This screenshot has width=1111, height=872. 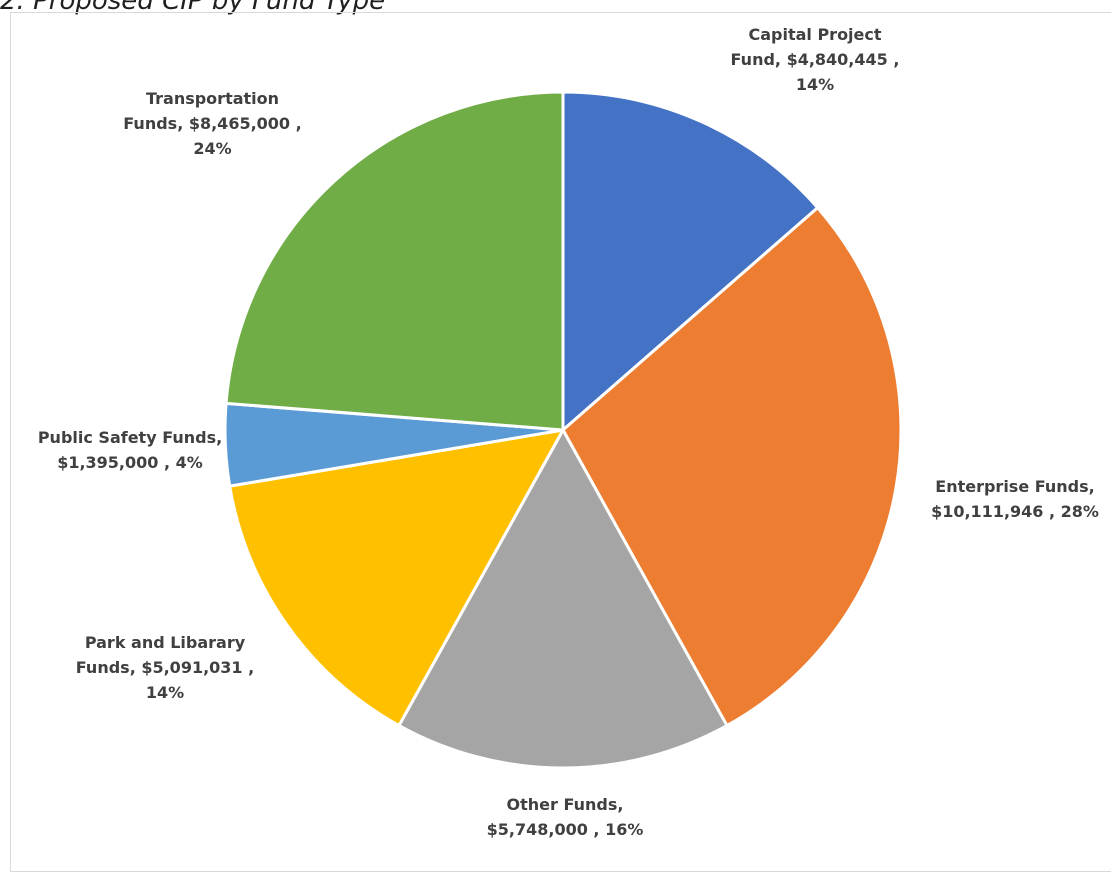 I want to click on pie-slice-park-and-libarary-funds, so click(x=396, y=578).